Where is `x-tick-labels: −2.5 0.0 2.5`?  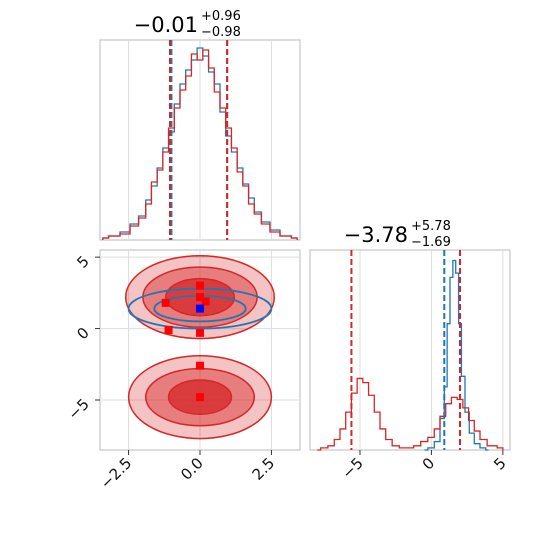 x-tick-labels: −2.5 0.0 2.5 is located at coordinates (187, 471).